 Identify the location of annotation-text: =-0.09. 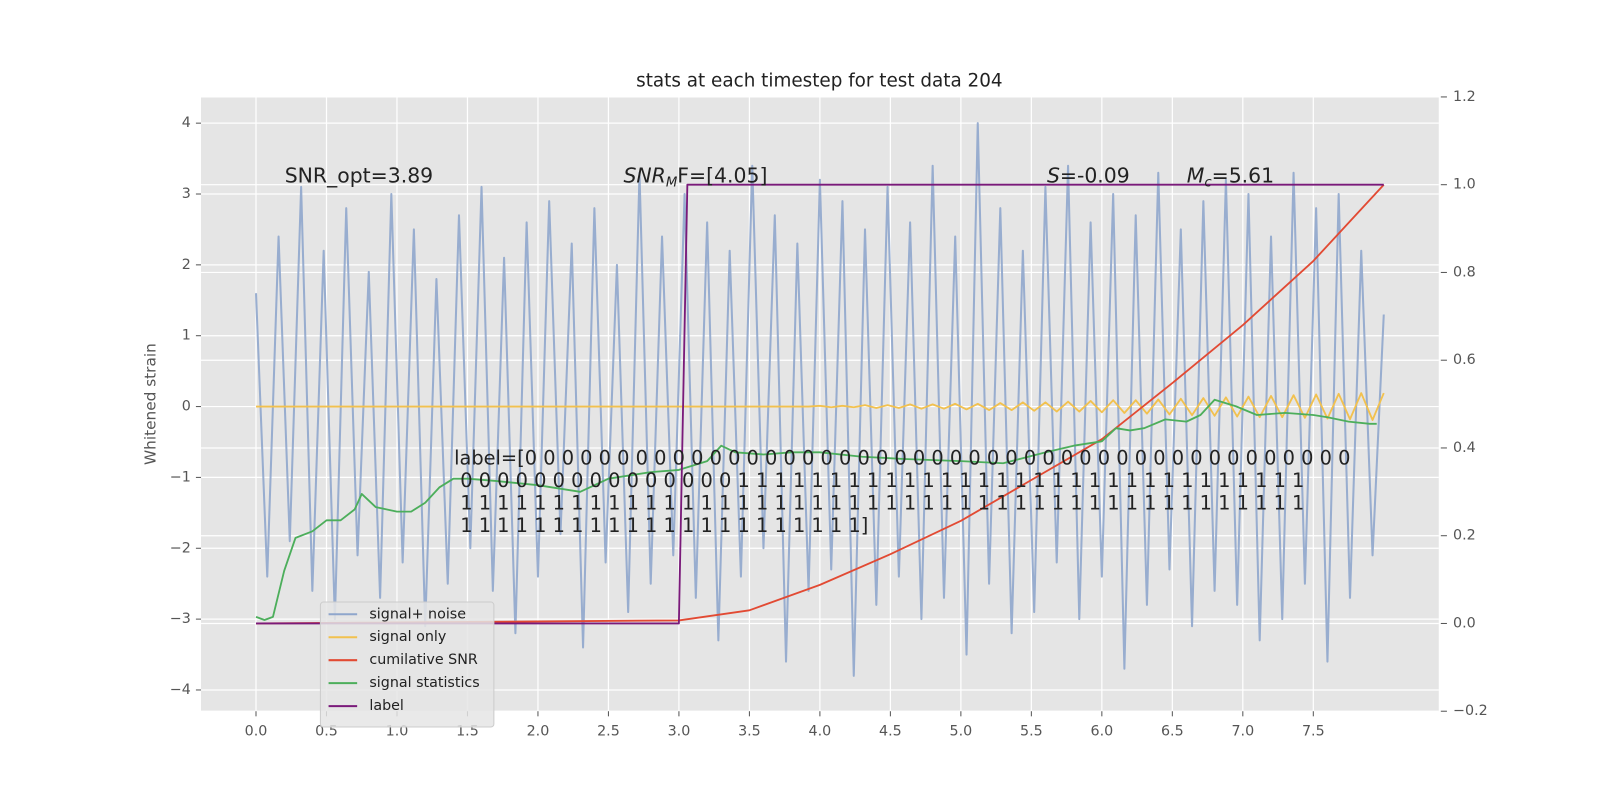
(1095, 176).